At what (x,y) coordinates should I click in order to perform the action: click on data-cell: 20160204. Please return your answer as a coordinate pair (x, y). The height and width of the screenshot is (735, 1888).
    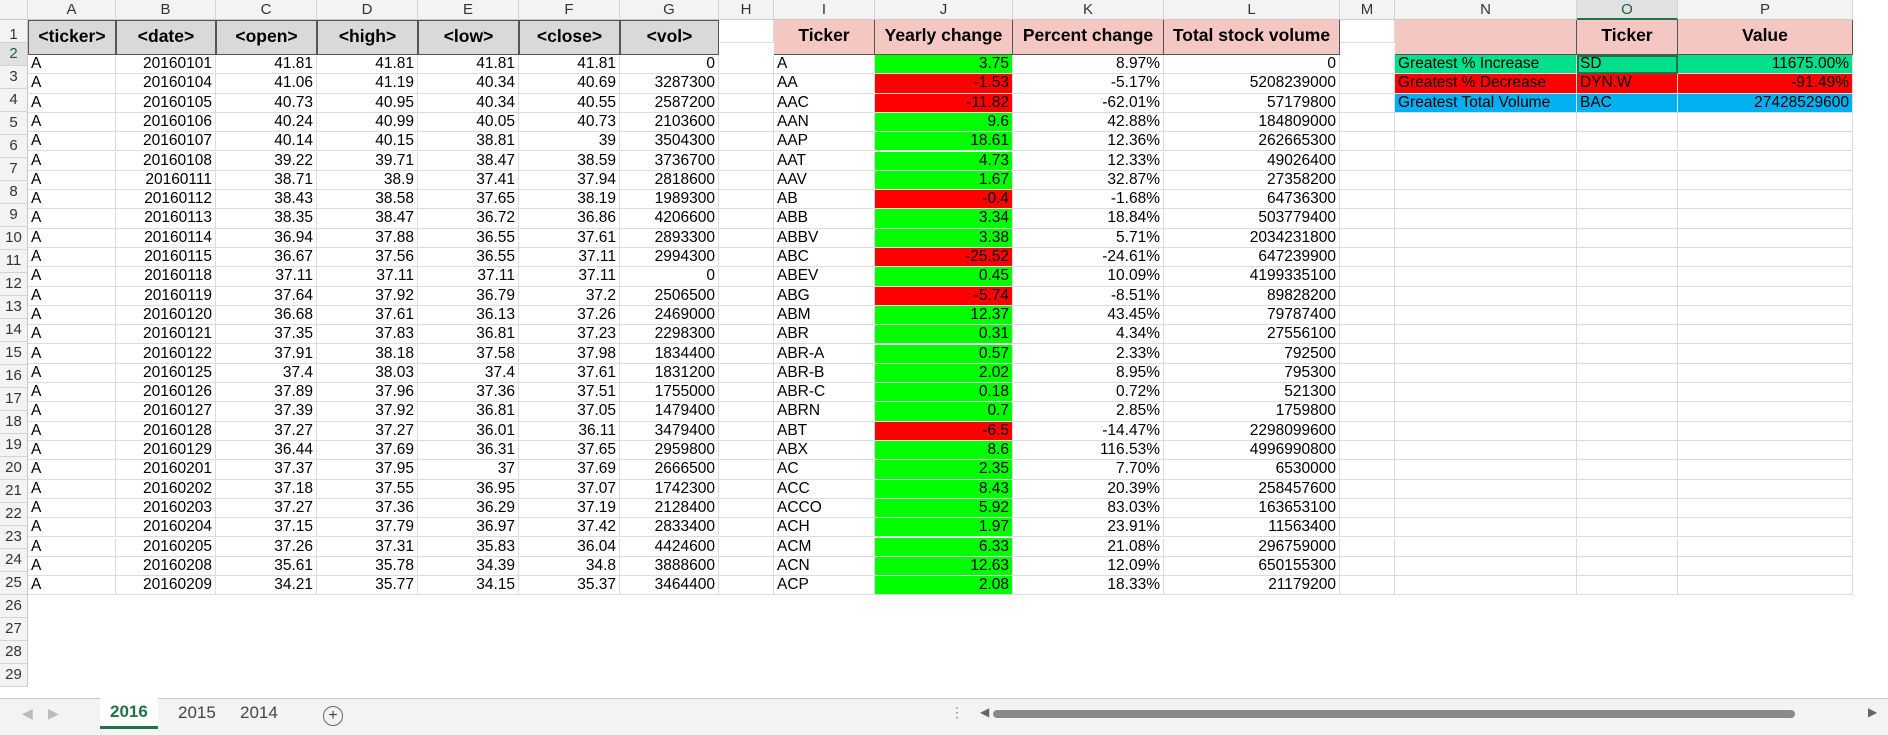
    Looking at the image, I should click on (166, 528).